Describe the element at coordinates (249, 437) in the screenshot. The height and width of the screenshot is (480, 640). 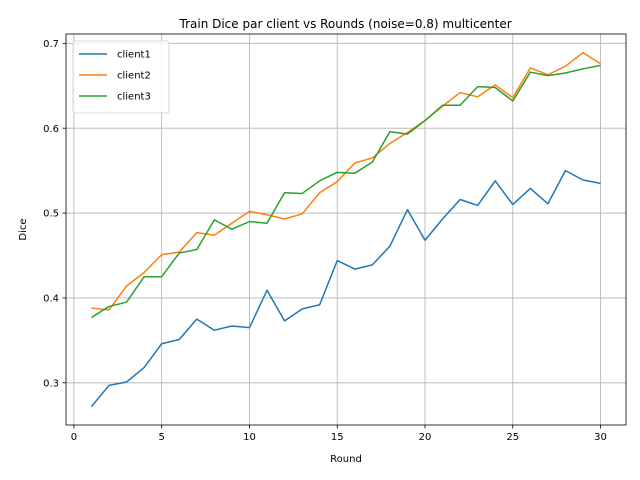
I see `x-tick-label: 10` at that location.